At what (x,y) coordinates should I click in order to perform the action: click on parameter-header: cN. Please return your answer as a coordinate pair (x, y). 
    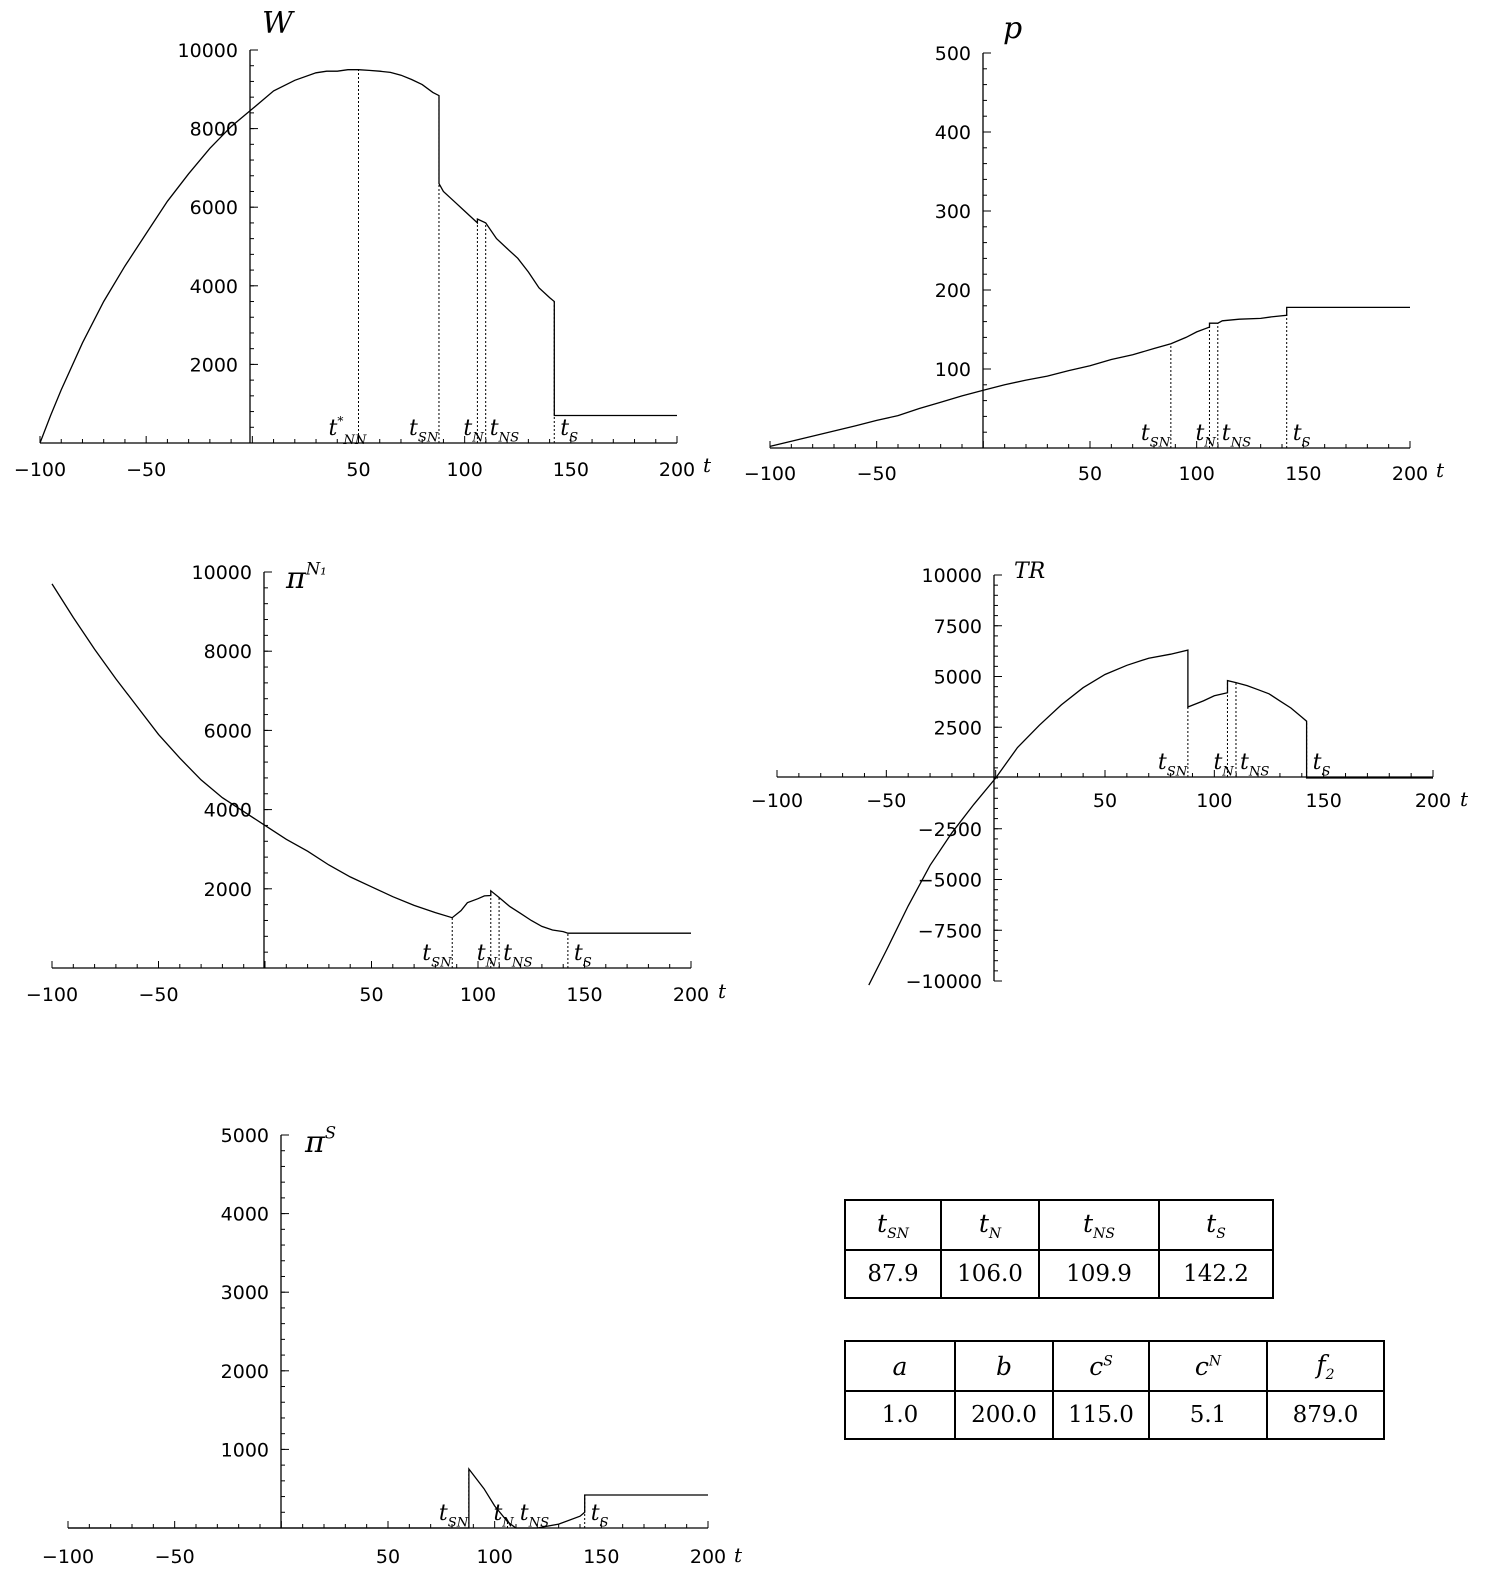
    Looking at the image, I should click on (1208, 1366).